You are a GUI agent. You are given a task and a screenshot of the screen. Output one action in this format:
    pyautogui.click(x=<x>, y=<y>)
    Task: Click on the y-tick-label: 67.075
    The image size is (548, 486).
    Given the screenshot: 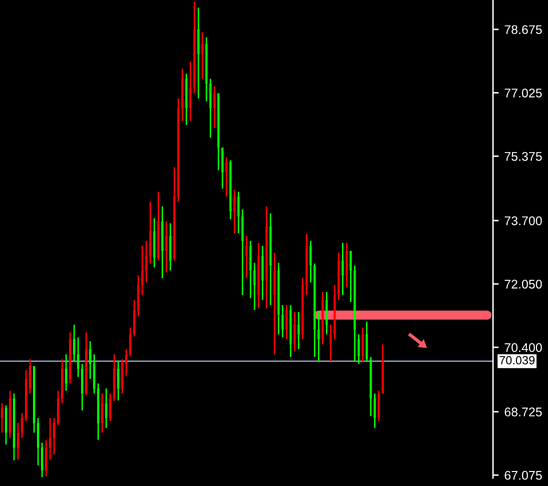 What is the action you would take?
    pyautogui.click(x=523, y=475)
    